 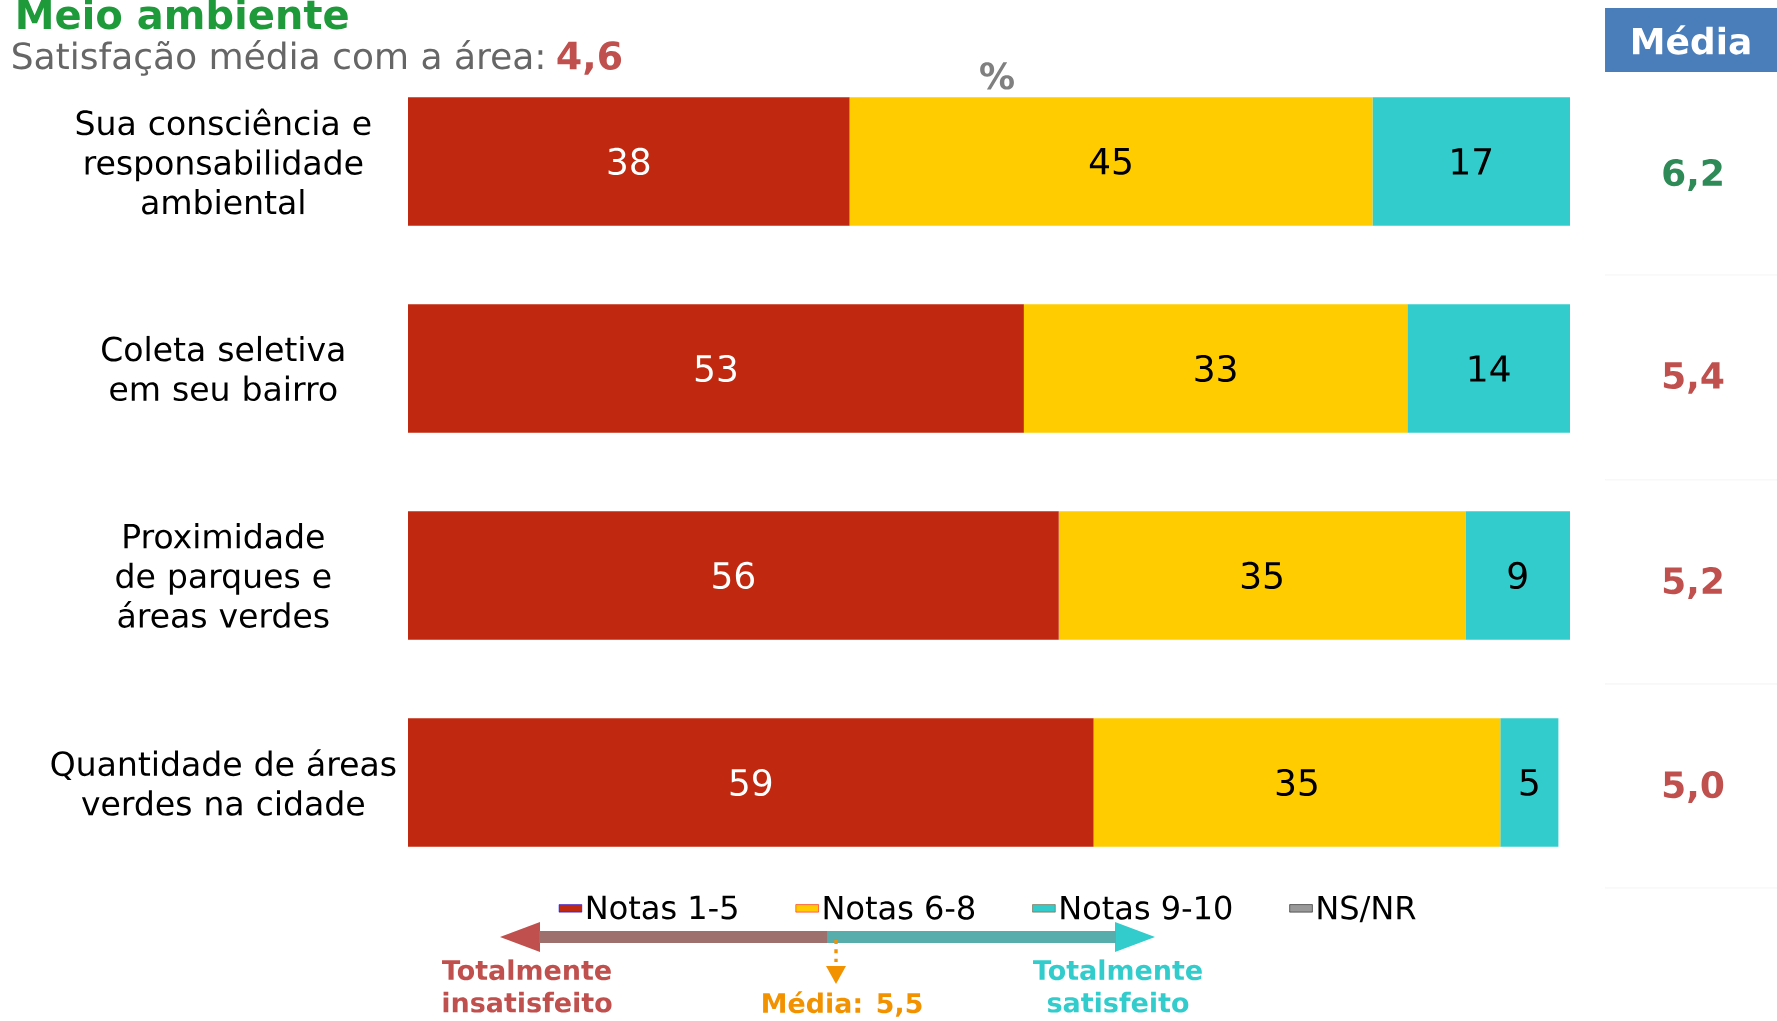 What do you see at coordinates (223, 575) in the screenshot?
I see `y-tick-label: Proximidade de parques e áreas verdes` at bounding box center [223, 575].